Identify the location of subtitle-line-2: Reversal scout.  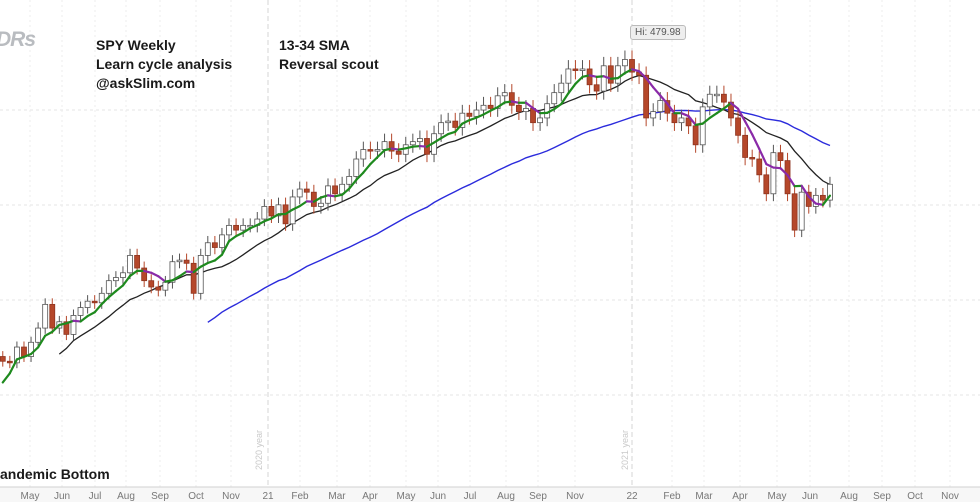
(329, 64).